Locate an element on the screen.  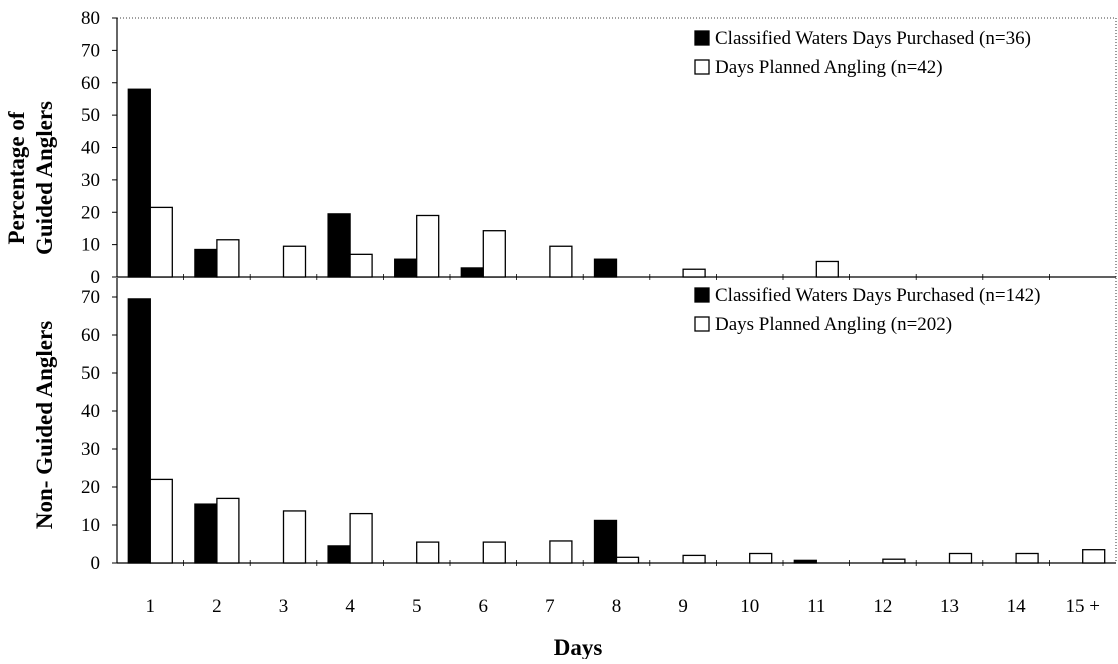
panel-1-legend-label-0: Classified Waters Days Purchased (n=142) is located at coordinates (877, 295).